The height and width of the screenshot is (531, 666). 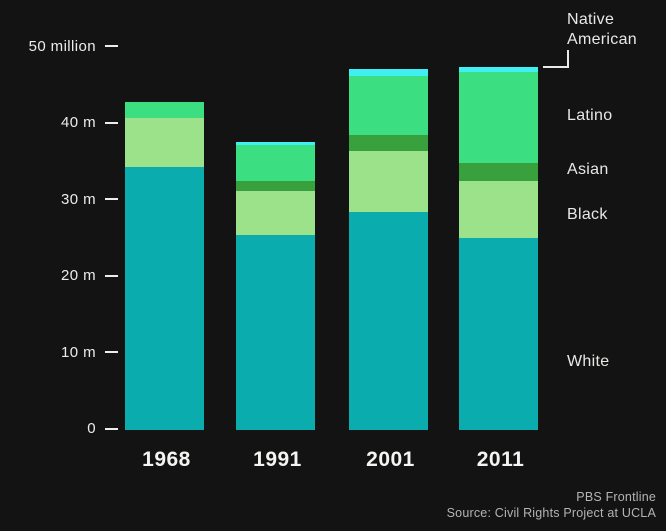 What do you see at coordinates (588, 361) in the screenshot?
I see `legend-label-white: White` at bounding box center [588, 361].